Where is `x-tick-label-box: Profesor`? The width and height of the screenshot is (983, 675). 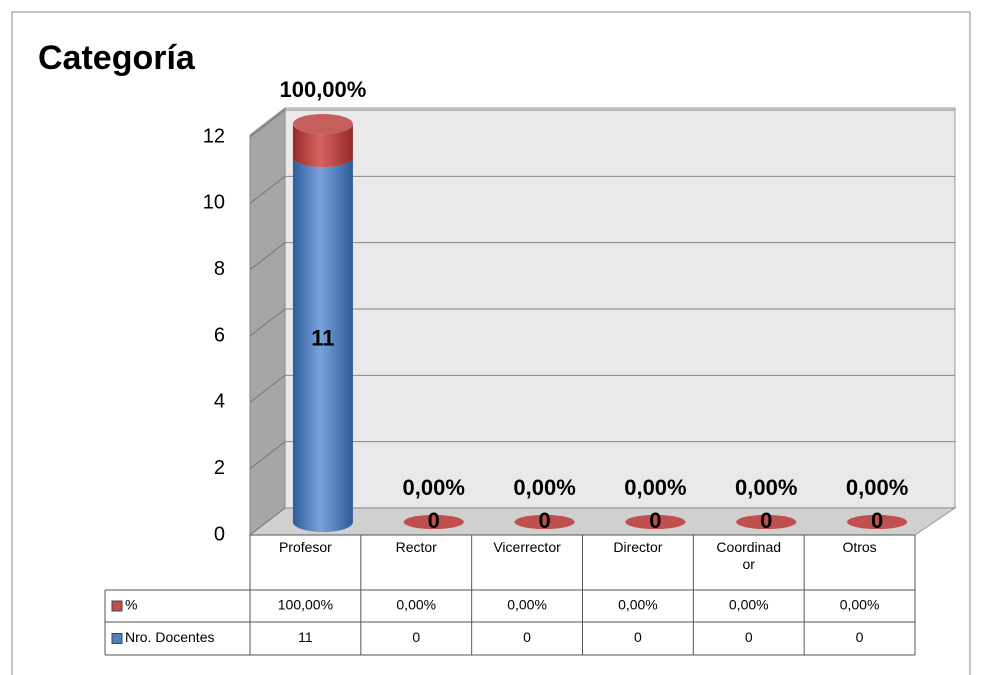
x-tick-label-box: Profesor is located at coordinates (305, 547).